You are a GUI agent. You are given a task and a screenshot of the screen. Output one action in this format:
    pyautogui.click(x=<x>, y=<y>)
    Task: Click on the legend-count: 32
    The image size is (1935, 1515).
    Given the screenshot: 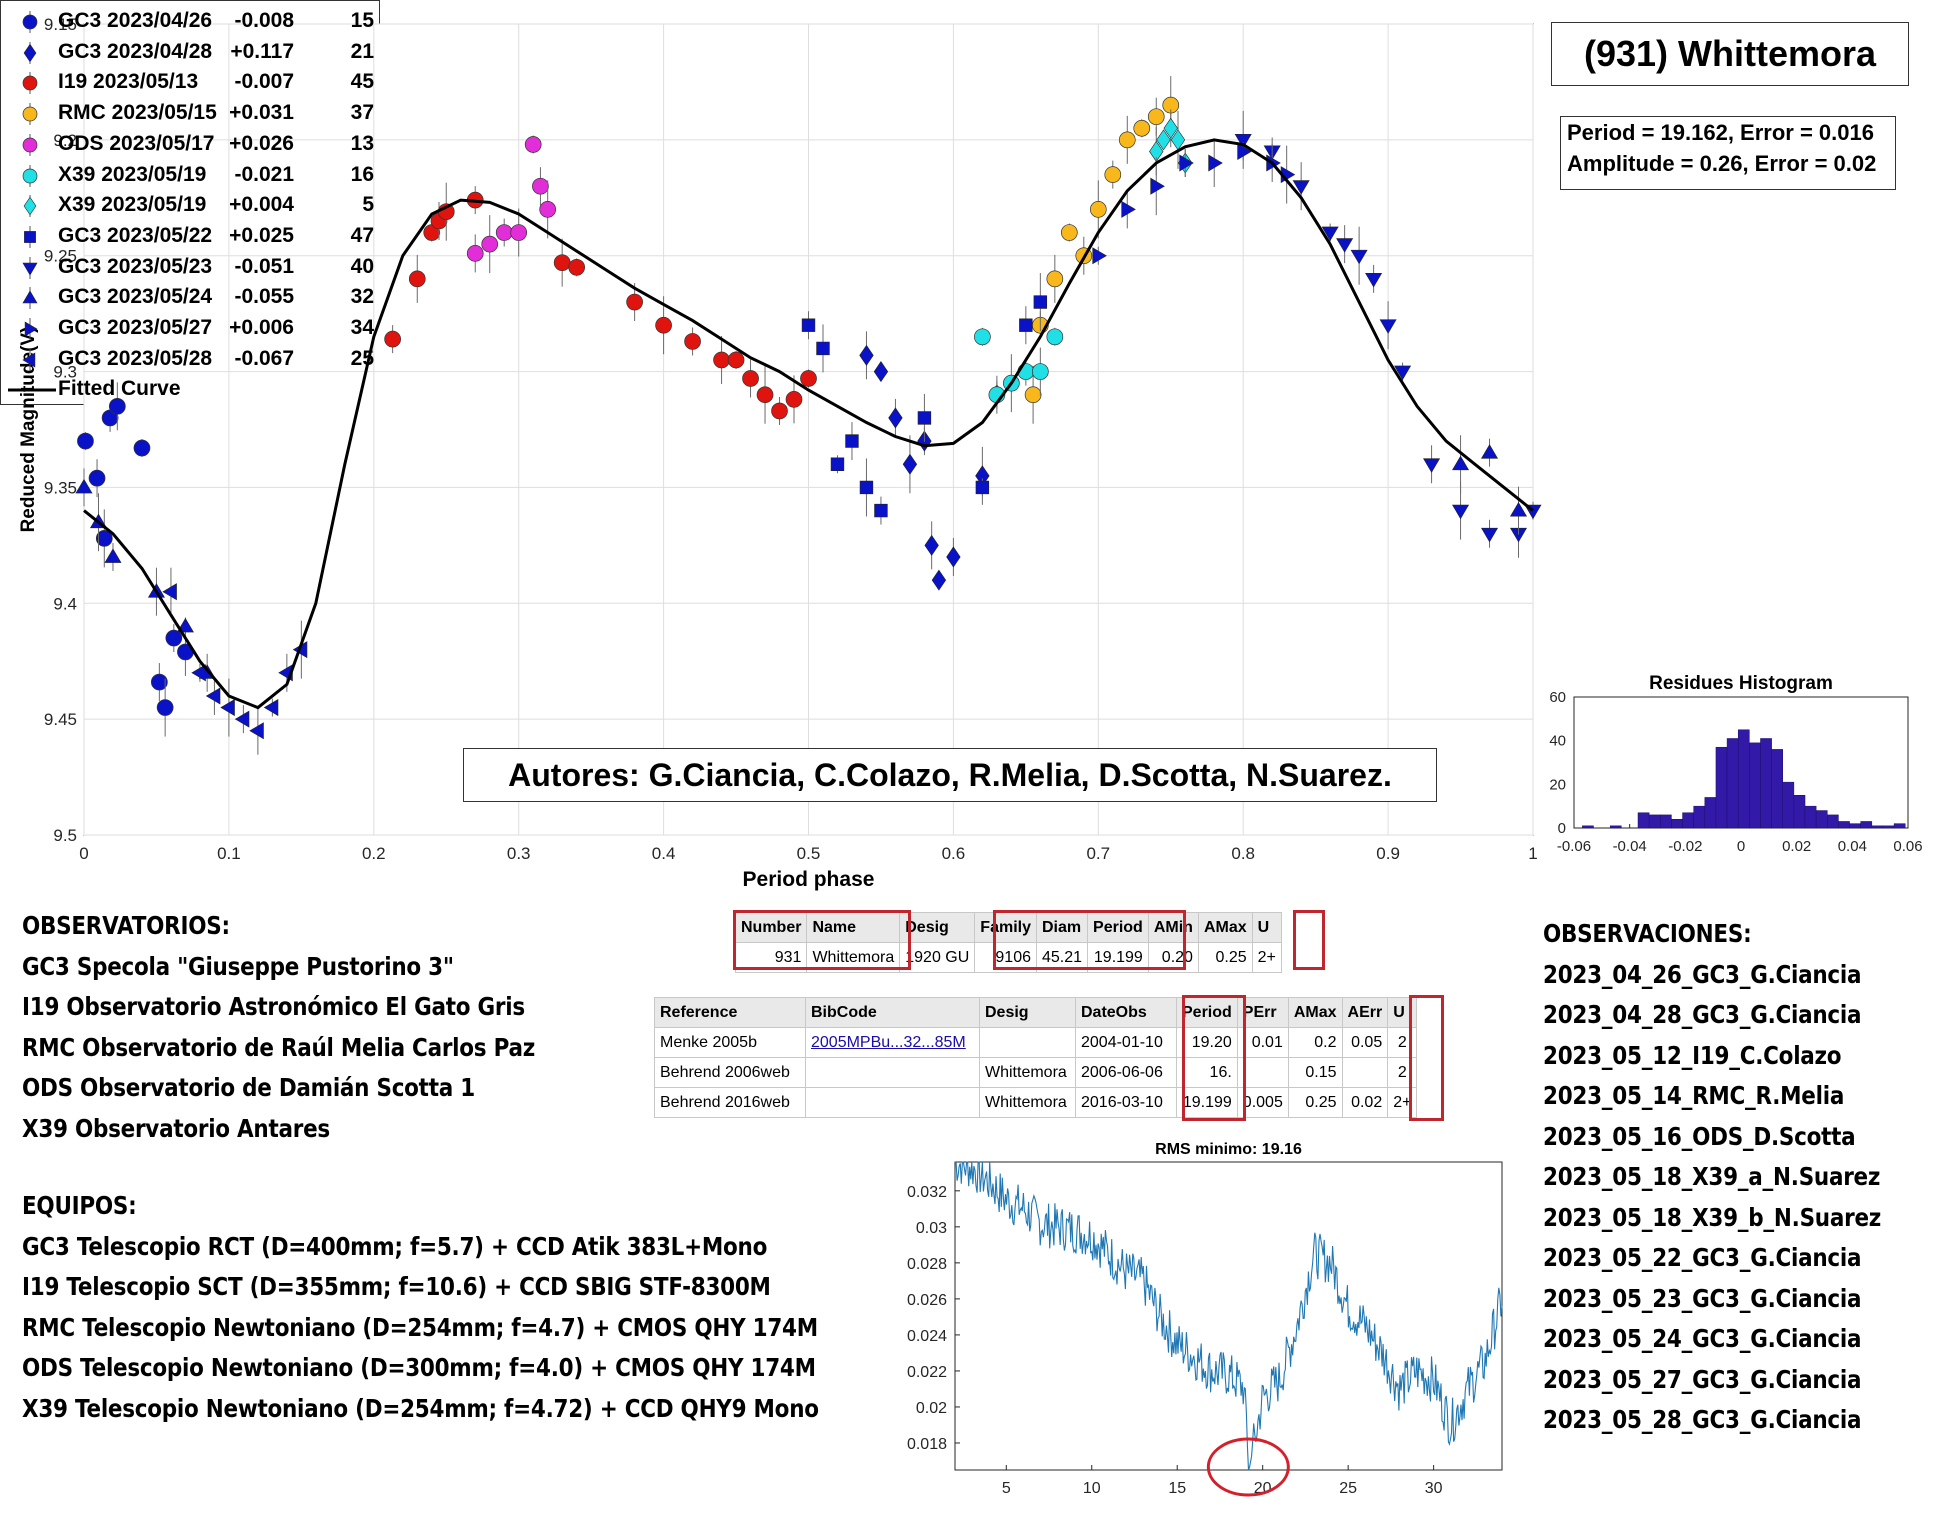 What is the action you would take?
    pyautogui.click(x=362, y=297)
    